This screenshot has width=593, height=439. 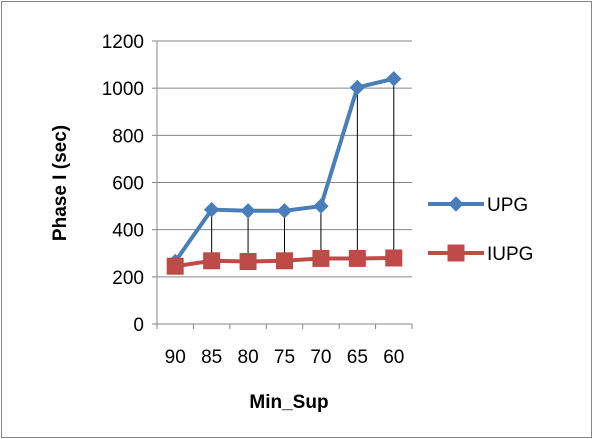 I want to click on x-tick-label: 90, so click(x=175, y=357).